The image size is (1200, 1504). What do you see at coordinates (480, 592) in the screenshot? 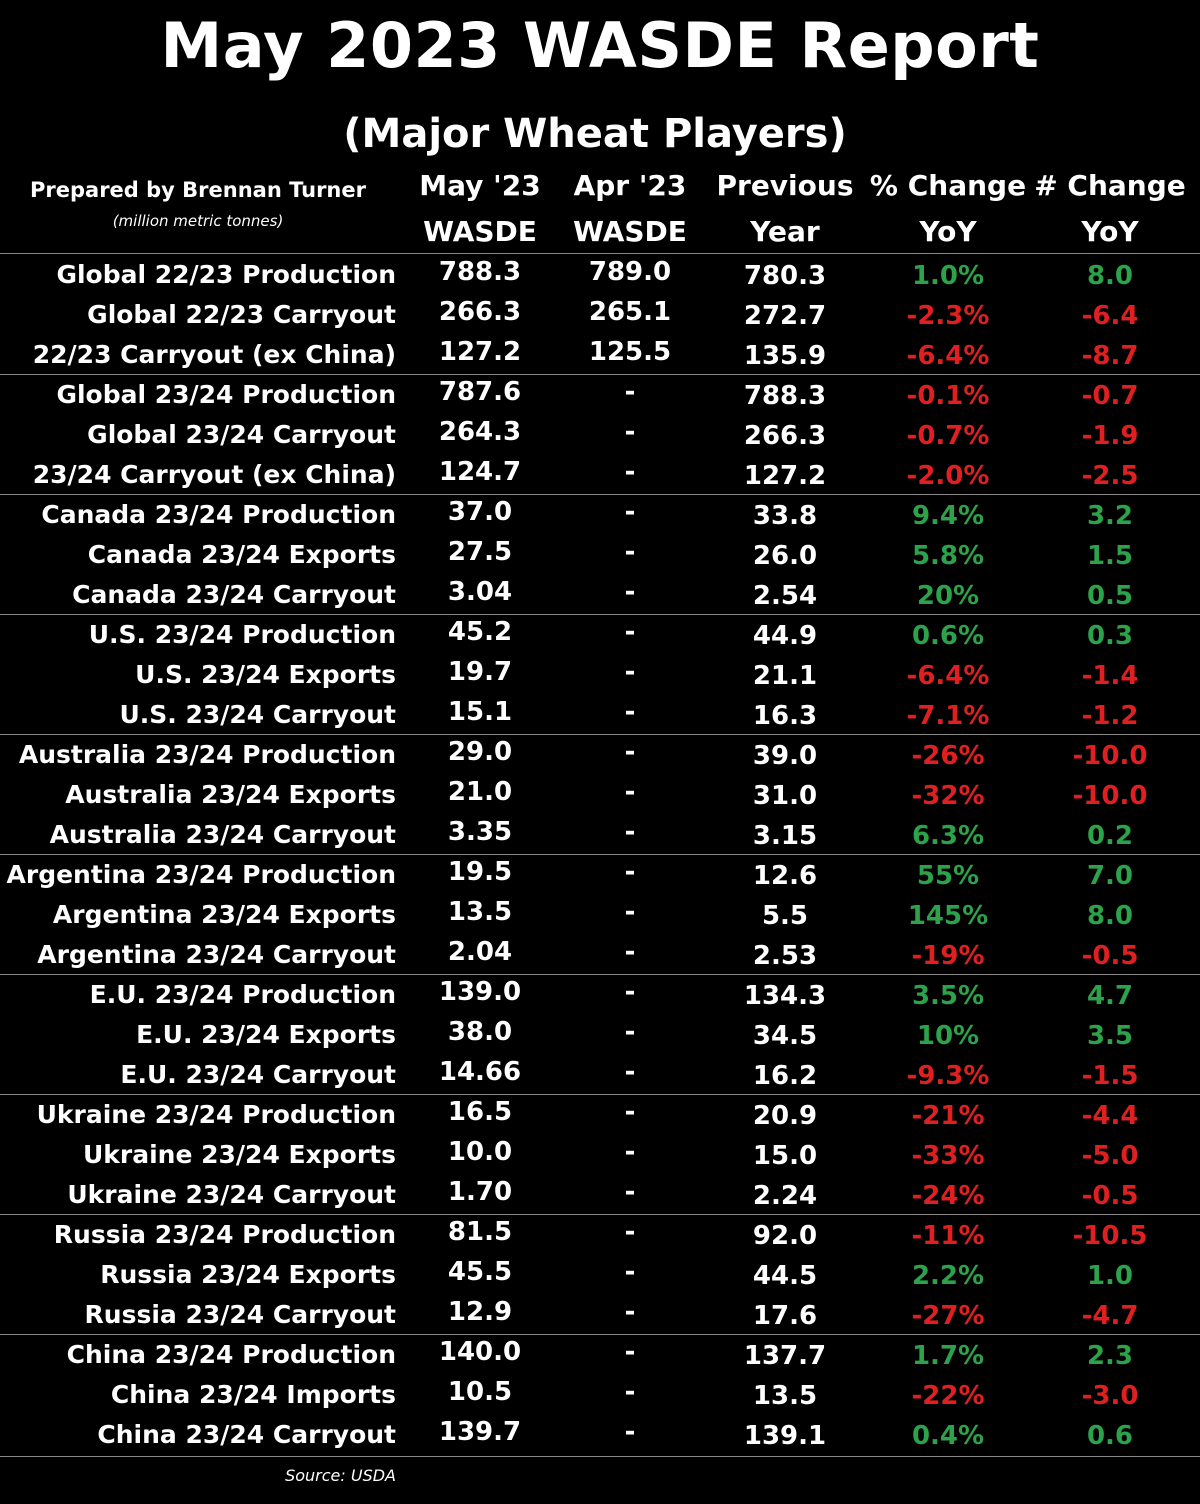
I see `may-wasde-value: 3.04` at bounding box center [480, 592].